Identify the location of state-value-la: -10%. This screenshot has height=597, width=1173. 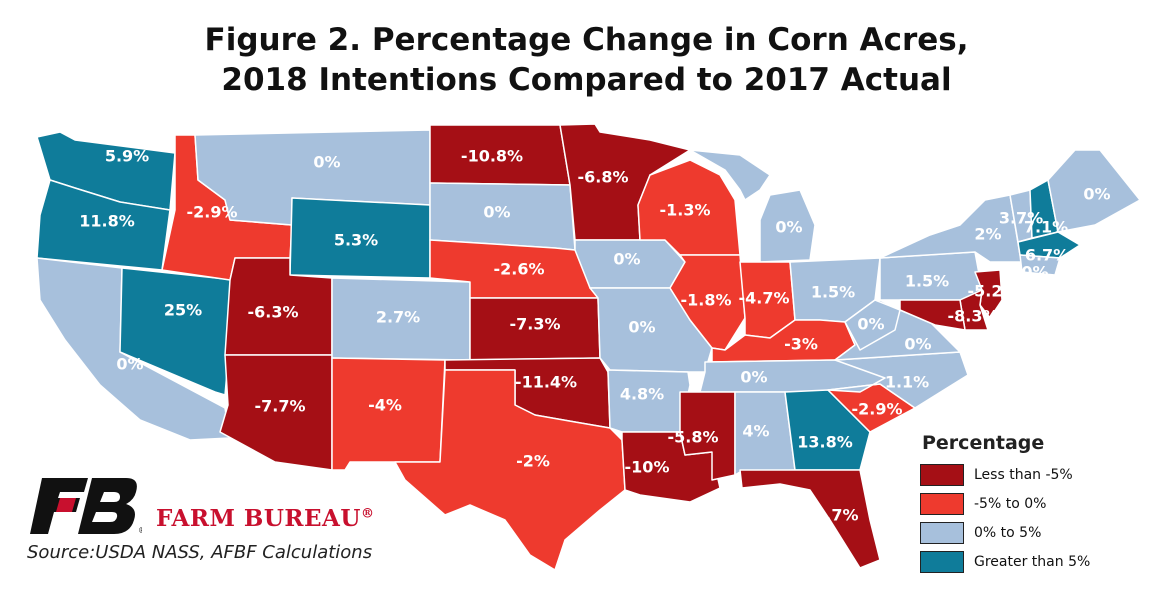
(647, 467).